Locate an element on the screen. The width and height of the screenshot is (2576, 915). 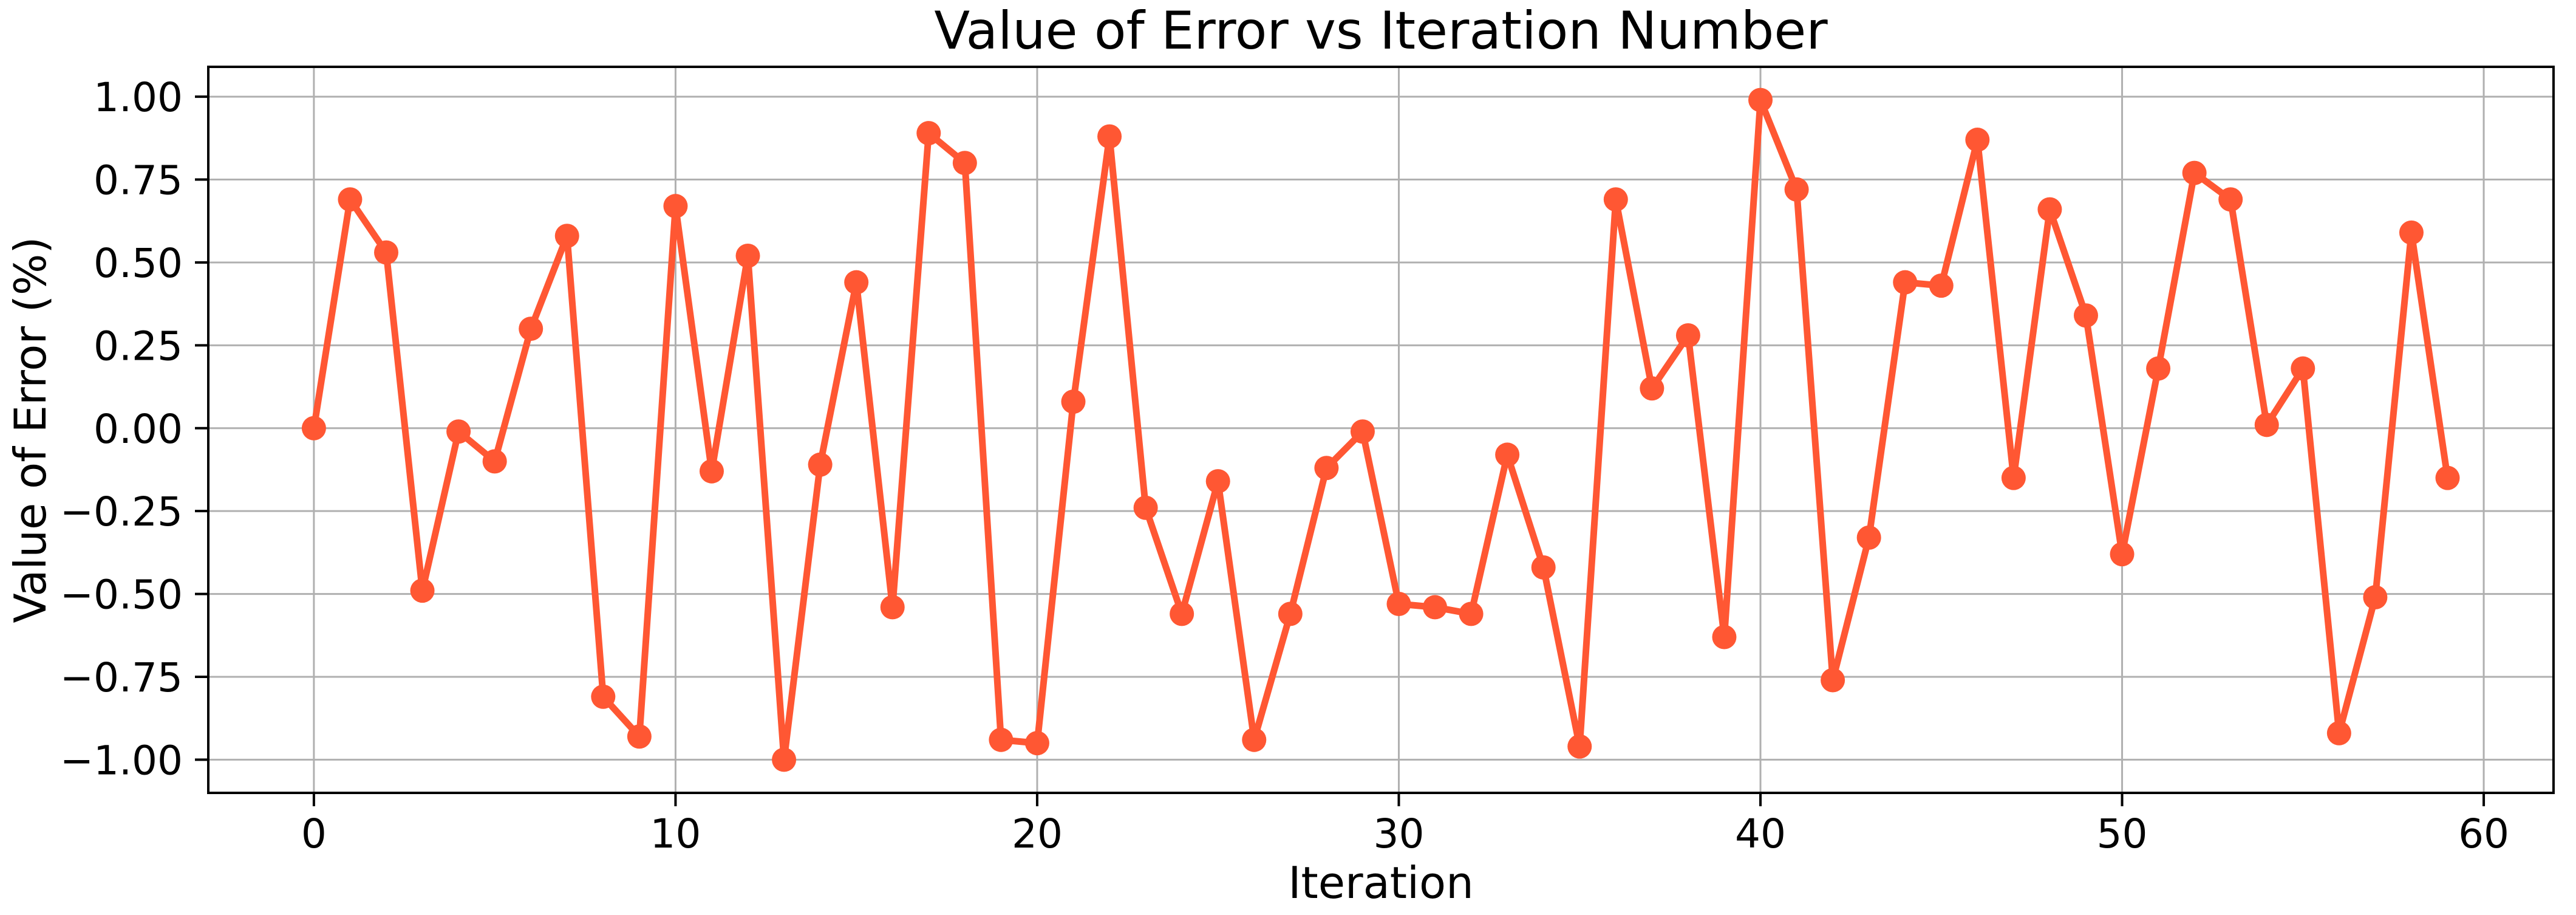
y-tick-label: −0.75 is located at coordinates (122, 677).